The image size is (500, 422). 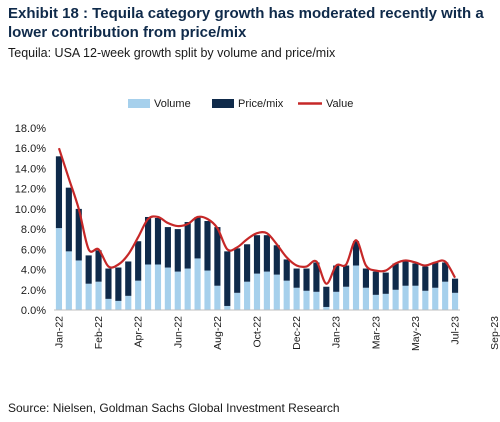 I want to click on y-tick-label: 12.0%, so click(x=30, y=190).